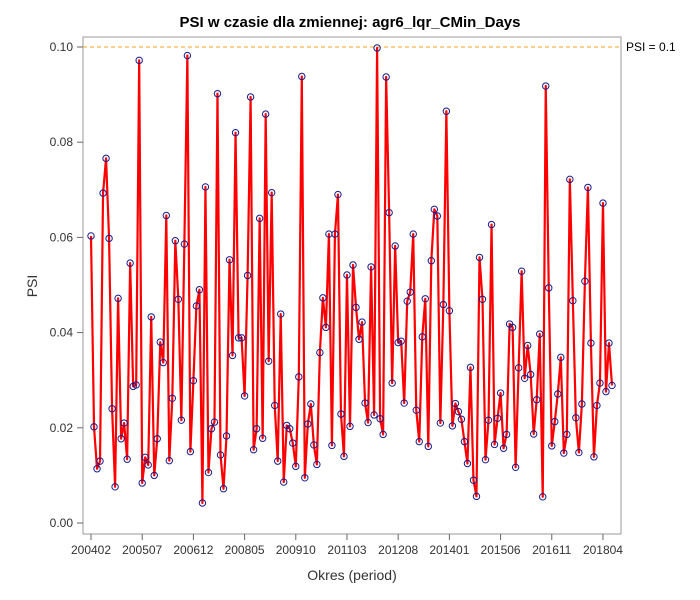 The height and width of the screenshot is (600, 700). What do you see at coordinates (62, 333) in the screenshot?
I see `y-tick-label: 0.04` at bounding box center [62, 333].